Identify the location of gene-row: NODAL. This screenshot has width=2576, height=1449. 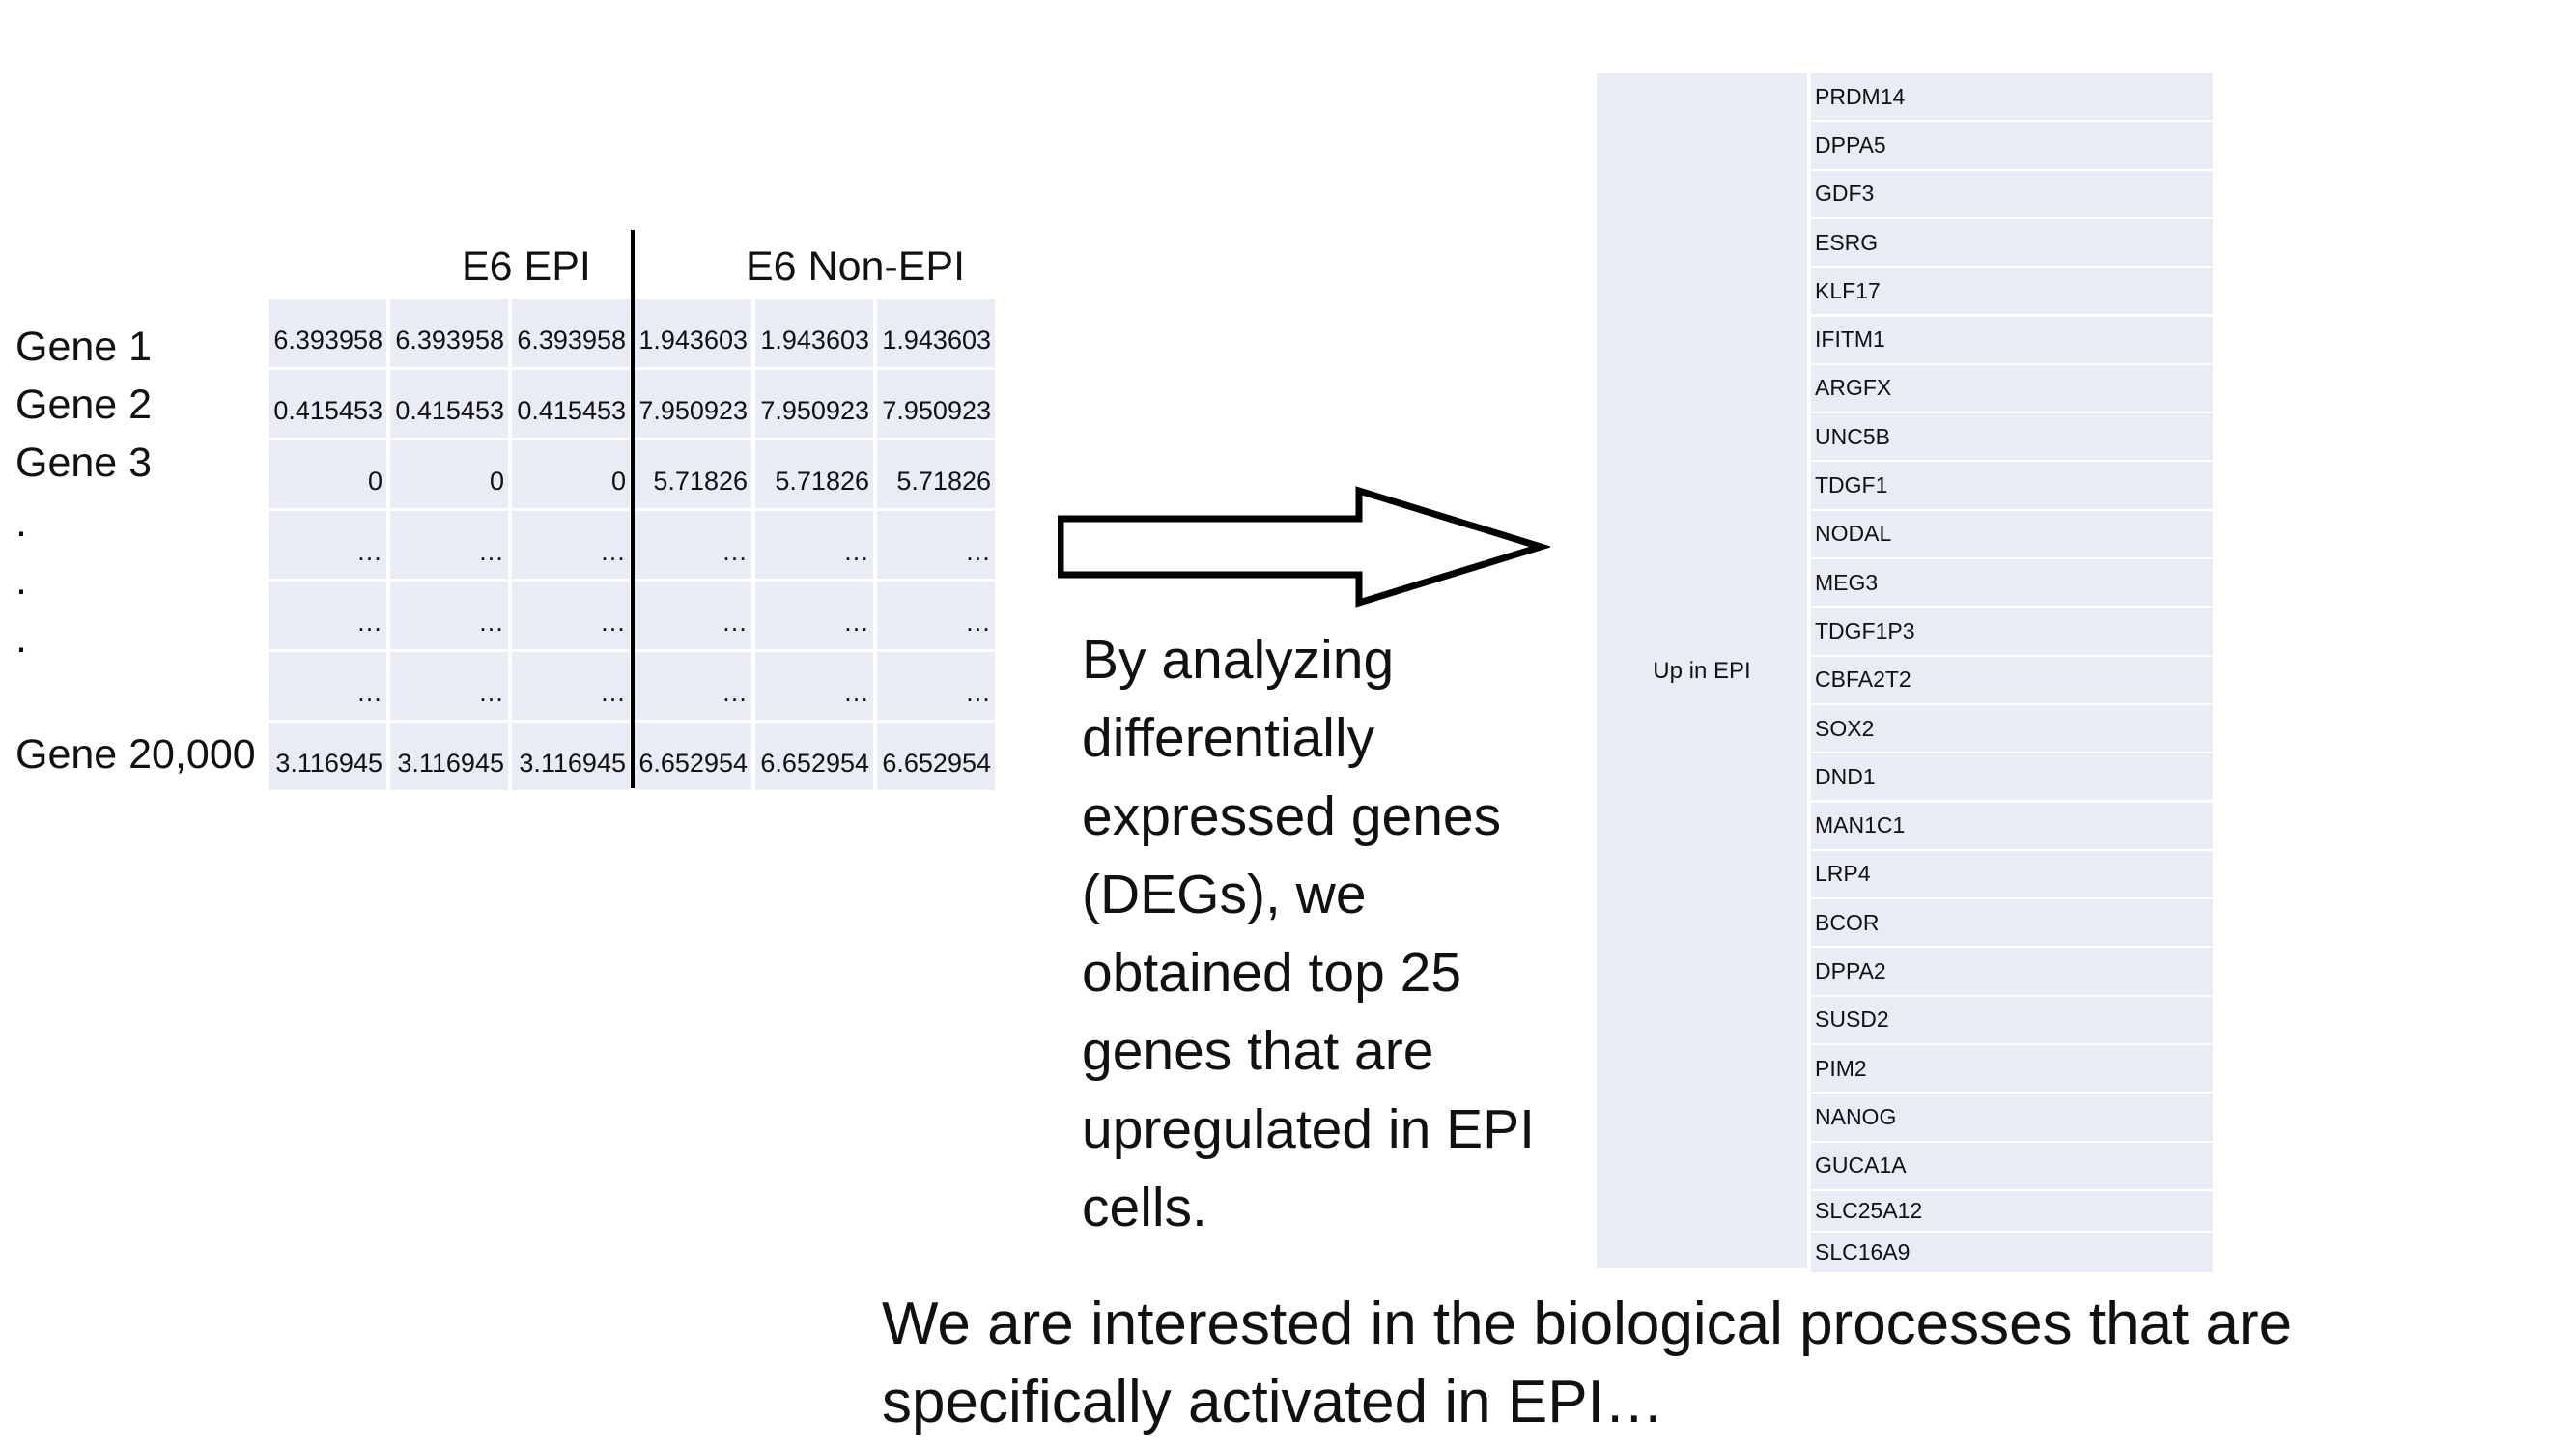
(2012, 533).